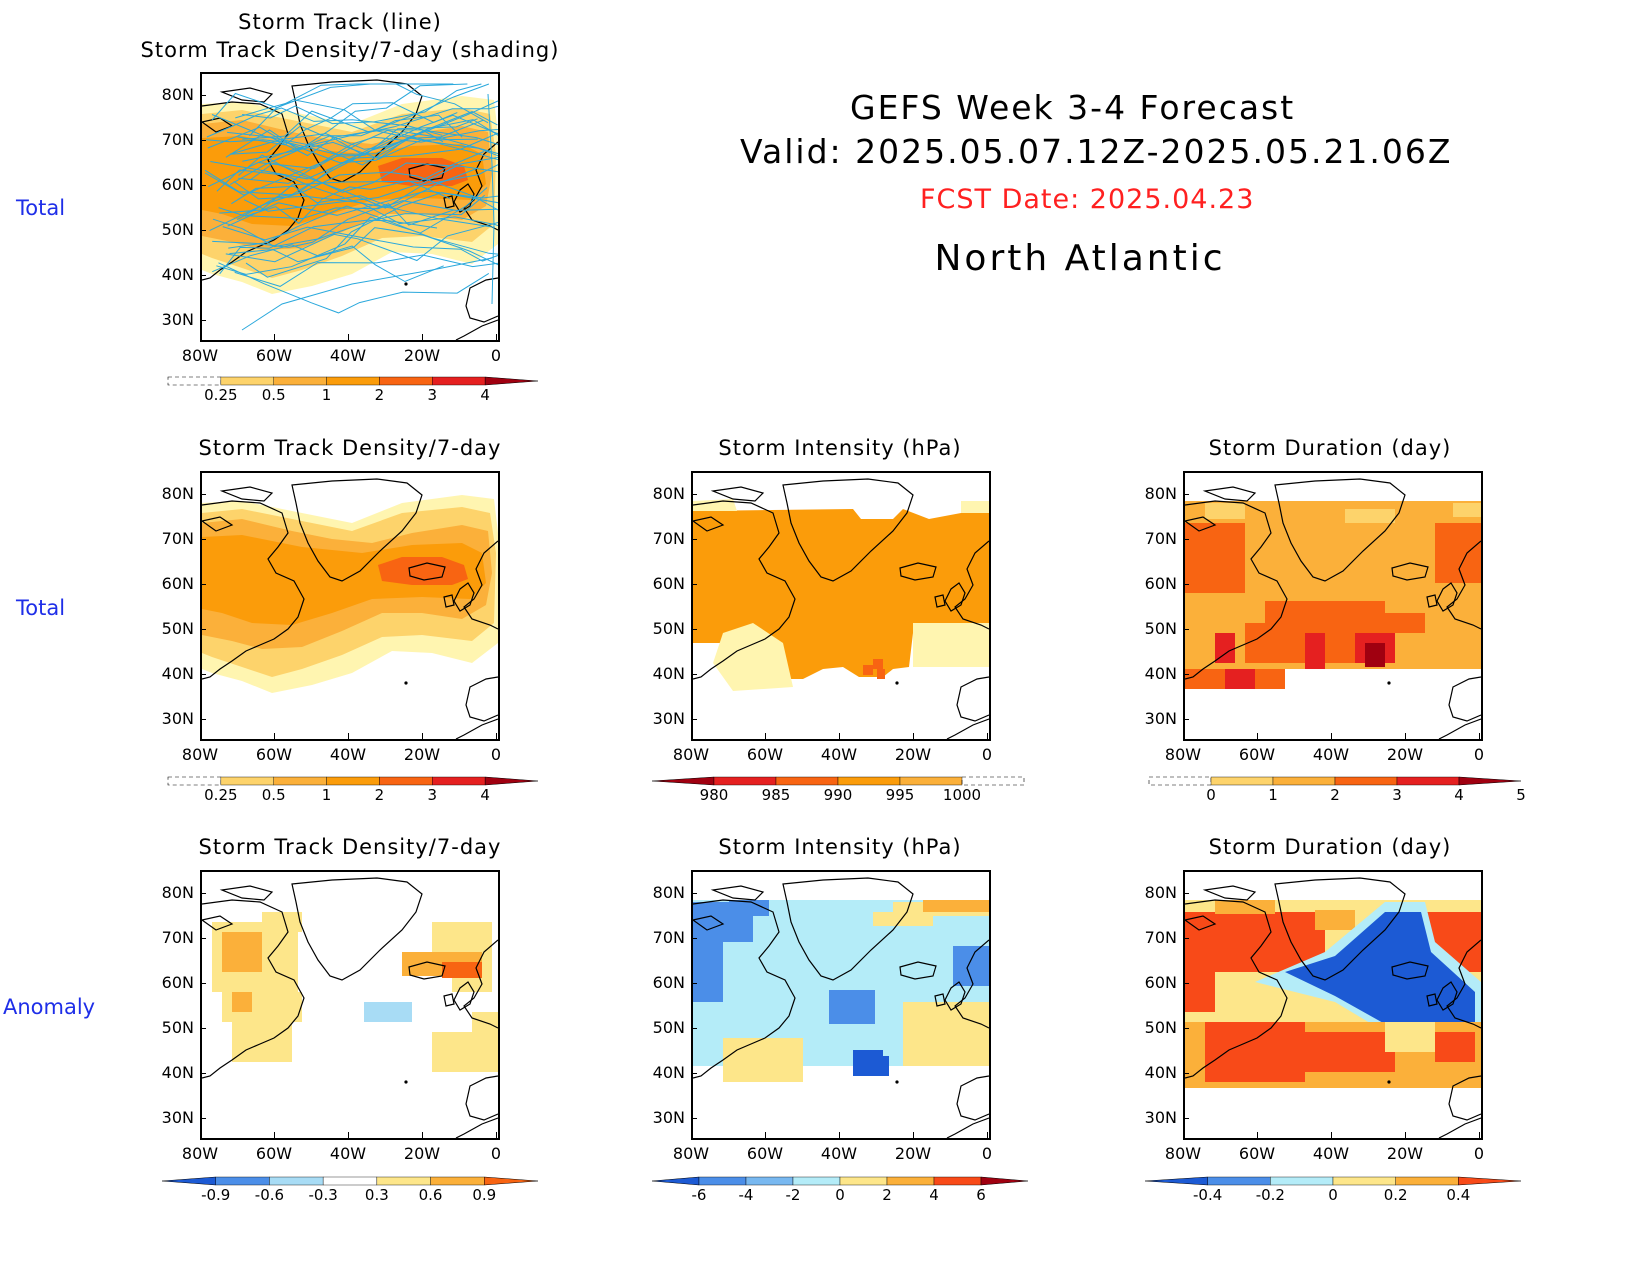 Image resolution: width=1650 pixels, height=1275 pixels. What do you see at coordinates (216, 1195) in the screenshot?
I see `colorbar-label: -0.9` at bounding box center [216, 1195].